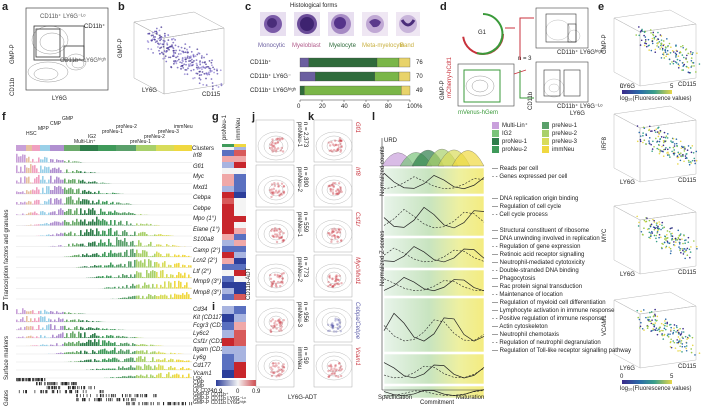 This screenshot has width=704, height=408. What do you see at coordinates (530, 177) in the screenshot?
I see `panel-l-term: - - Genes expressed per cell` at bounding box center [530, 177].